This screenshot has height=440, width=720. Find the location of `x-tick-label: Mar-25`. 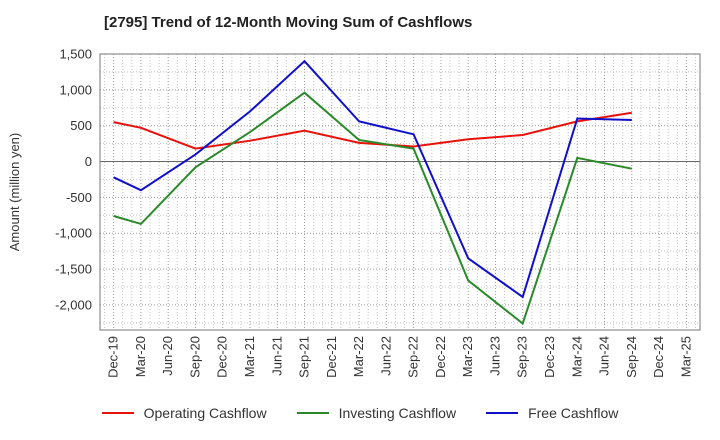

x-tick-label: Mar-25 is located at coordinates (685, 356).